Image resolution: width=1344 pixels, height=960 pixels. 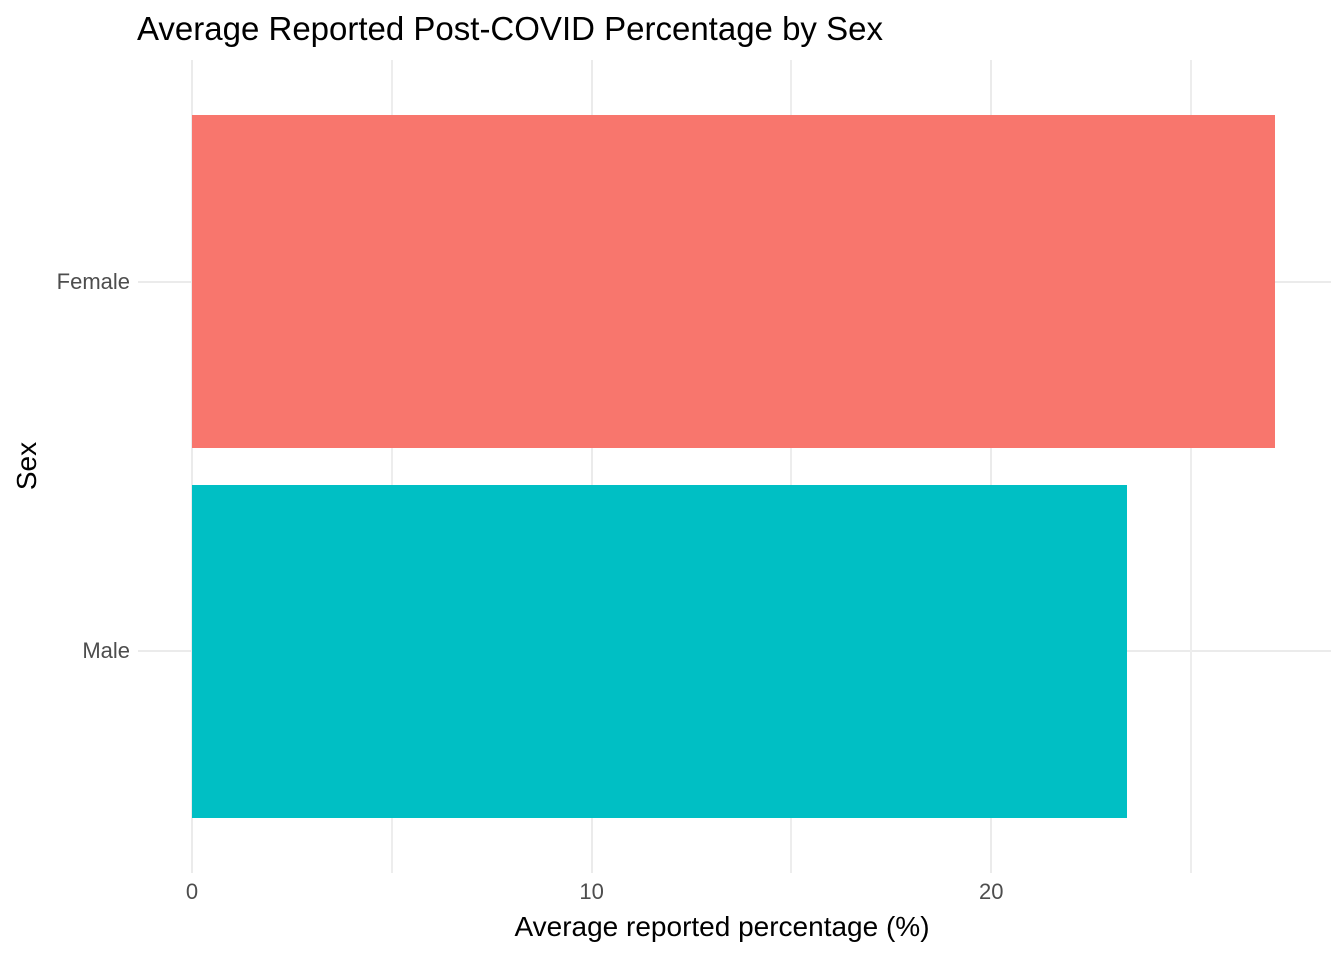 I want to click on y-tick-label-male: Male, so click(x=106, y=651).